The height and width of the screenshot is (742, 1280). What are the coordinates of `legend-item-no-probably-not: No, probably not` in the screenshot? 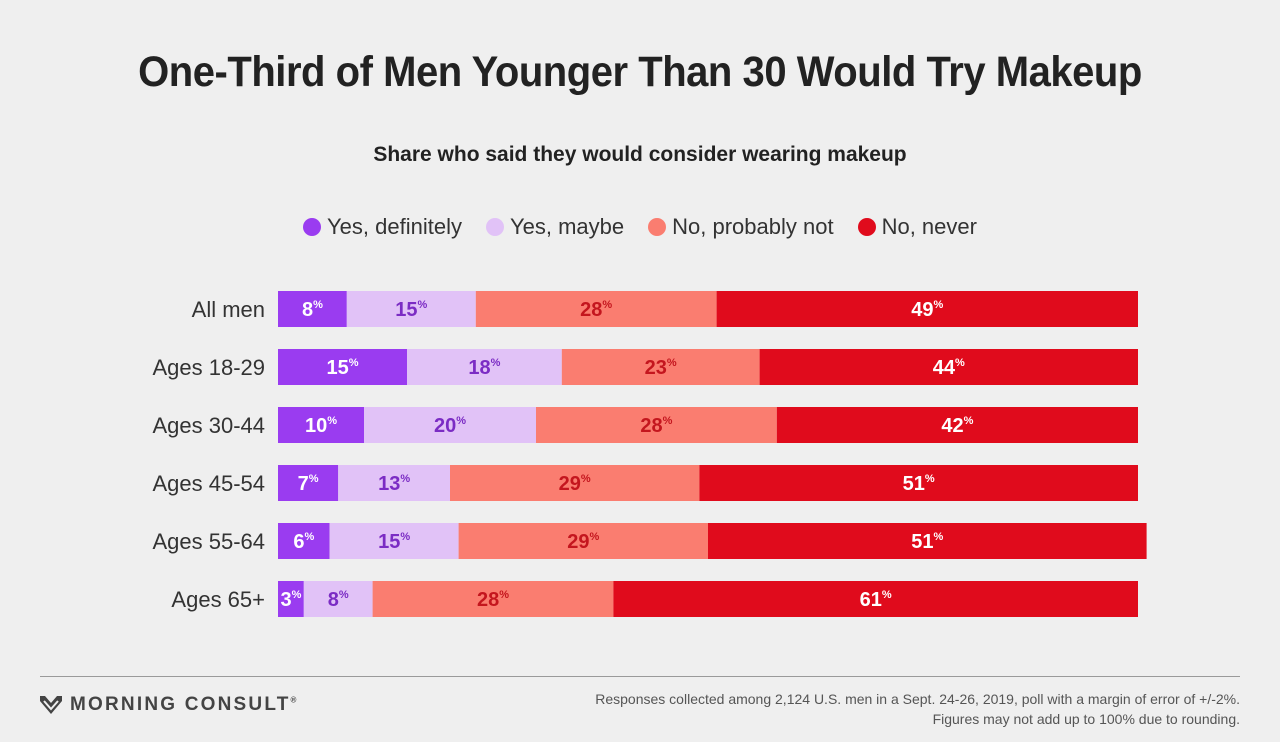 It's located at (741, 227).